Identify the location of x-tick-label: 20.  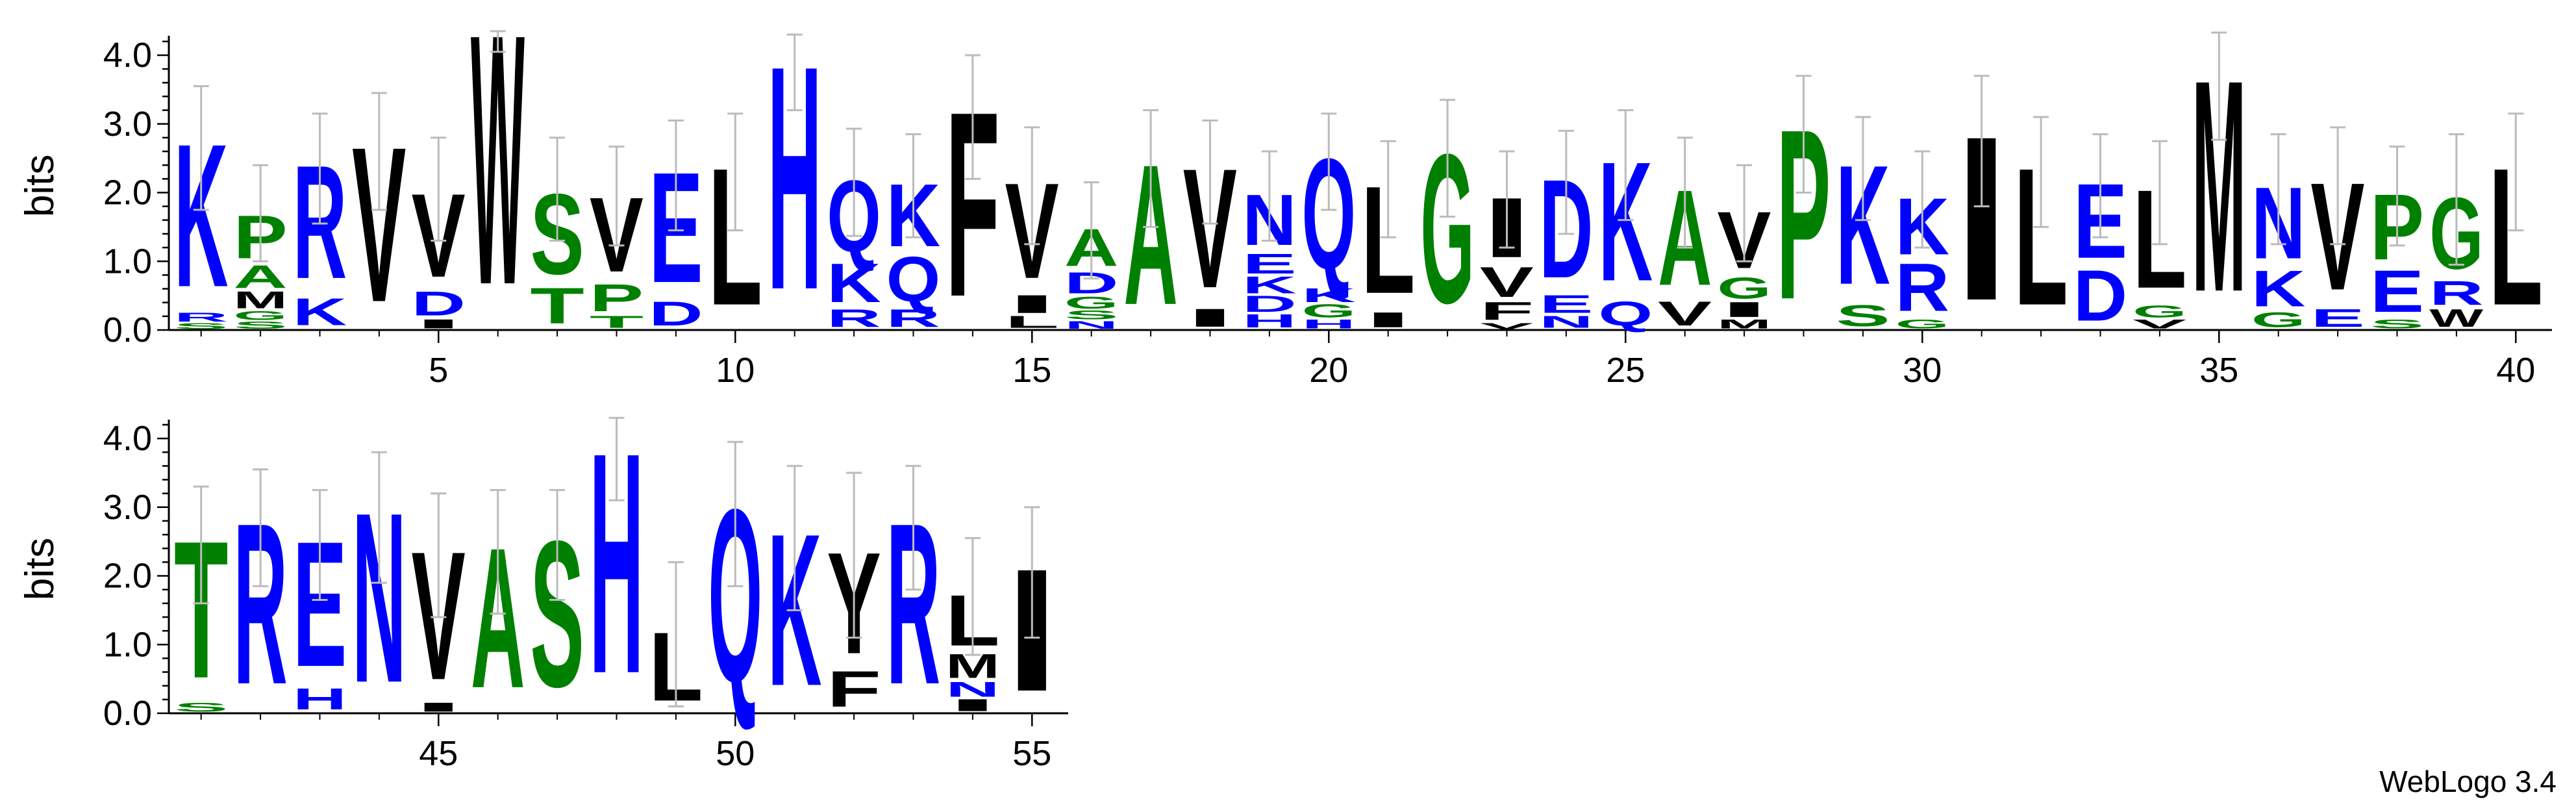
(1328, 370).